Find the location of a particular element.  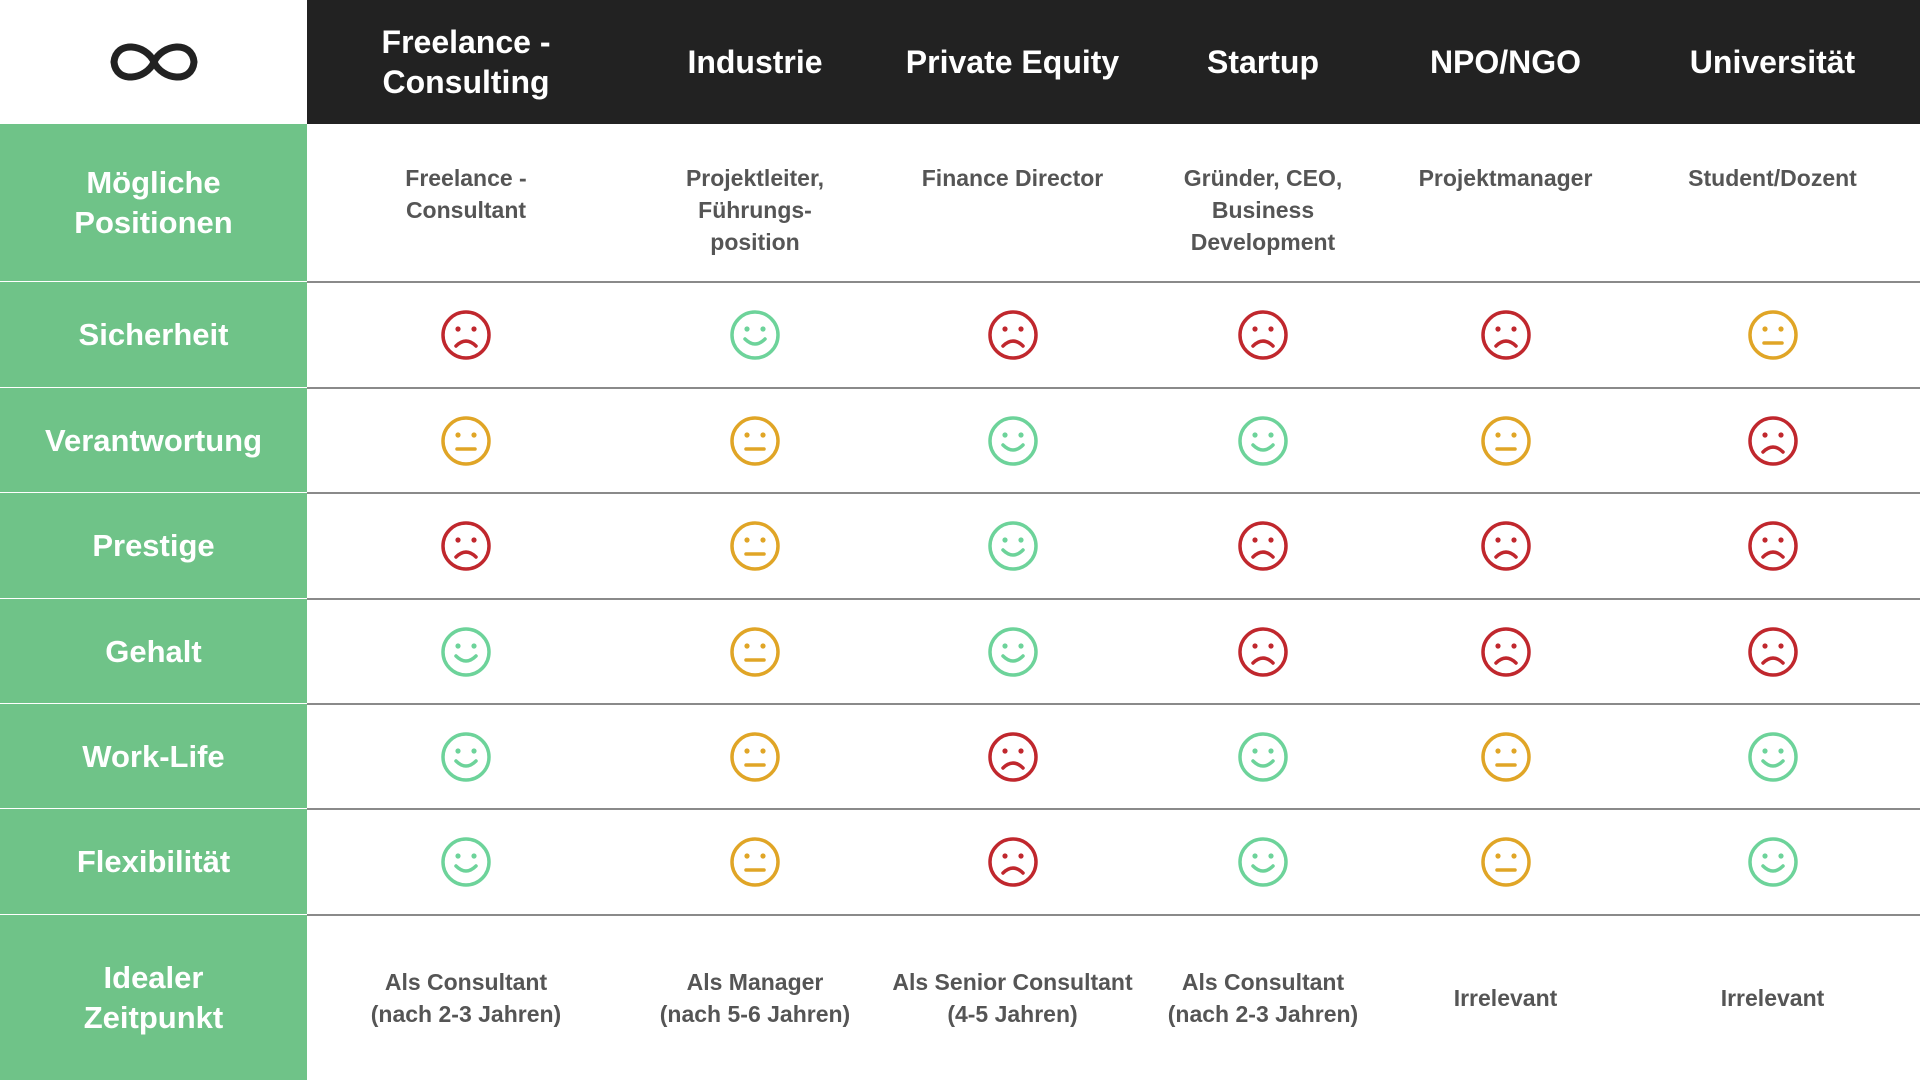

logo is located at coordinates (153, 62).